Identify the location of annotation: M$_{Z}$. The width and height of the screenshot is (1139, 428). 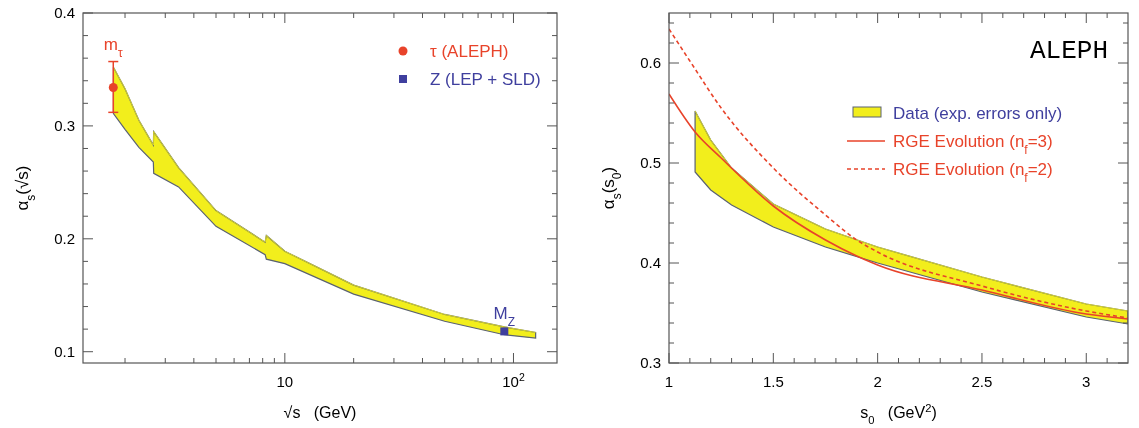
(504, 317).